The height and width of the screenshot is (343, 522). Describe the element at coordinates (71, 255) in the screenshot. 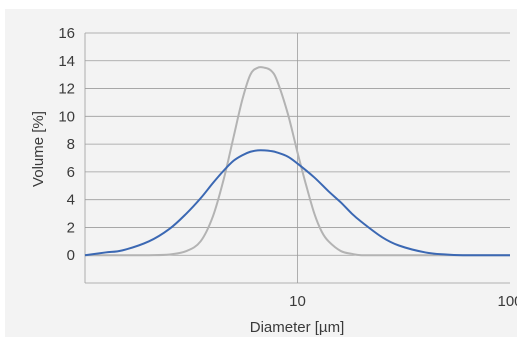

I see `y-tick-label-0: 0` at that location.